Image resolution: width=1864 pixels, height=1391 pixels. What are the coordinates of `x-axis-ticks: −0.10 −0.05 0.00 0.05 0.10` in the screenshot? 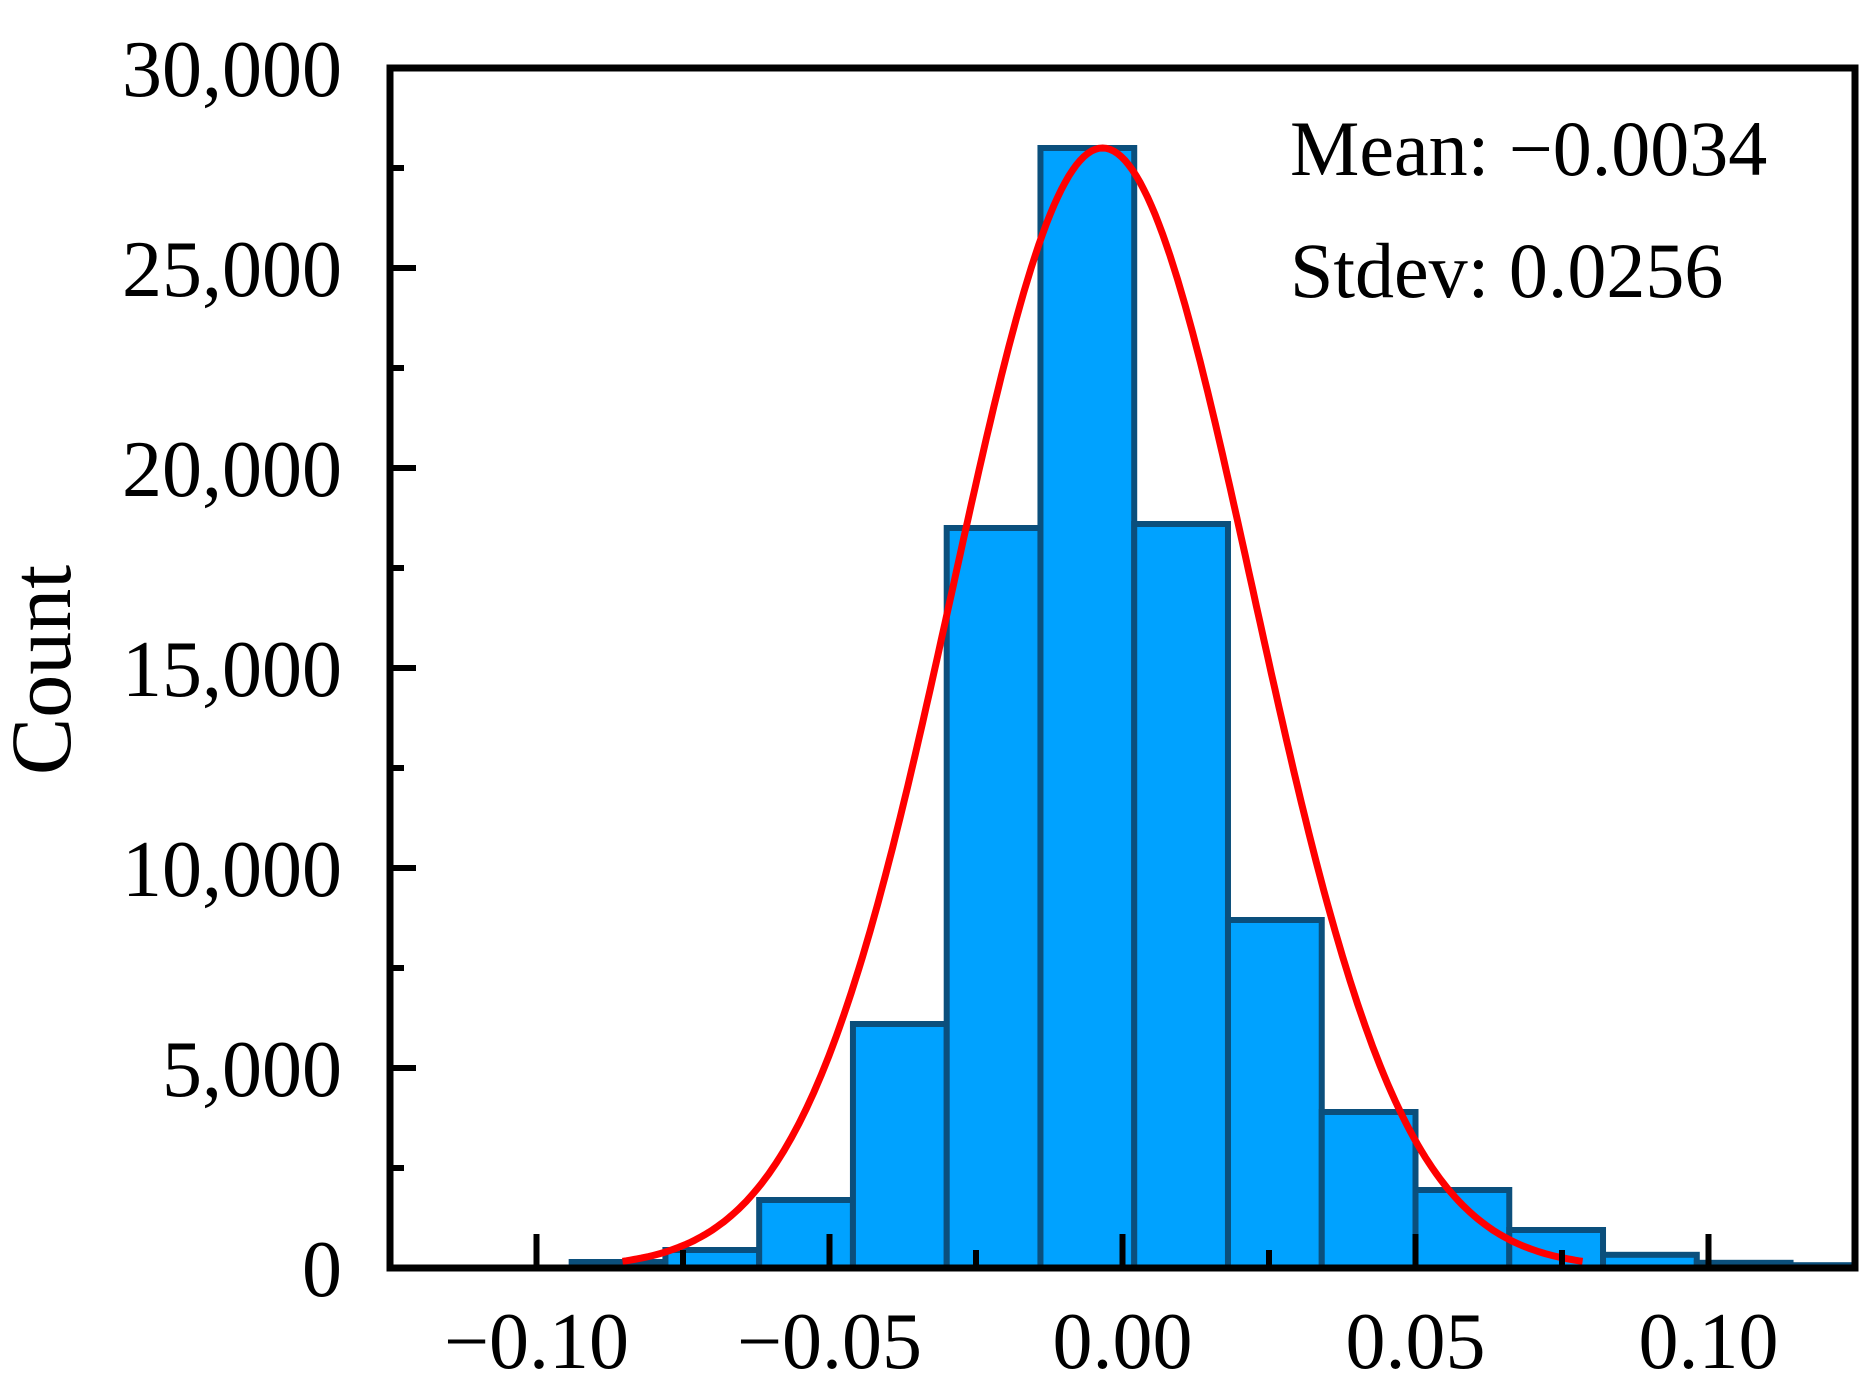 It's located at (1111, 1310).